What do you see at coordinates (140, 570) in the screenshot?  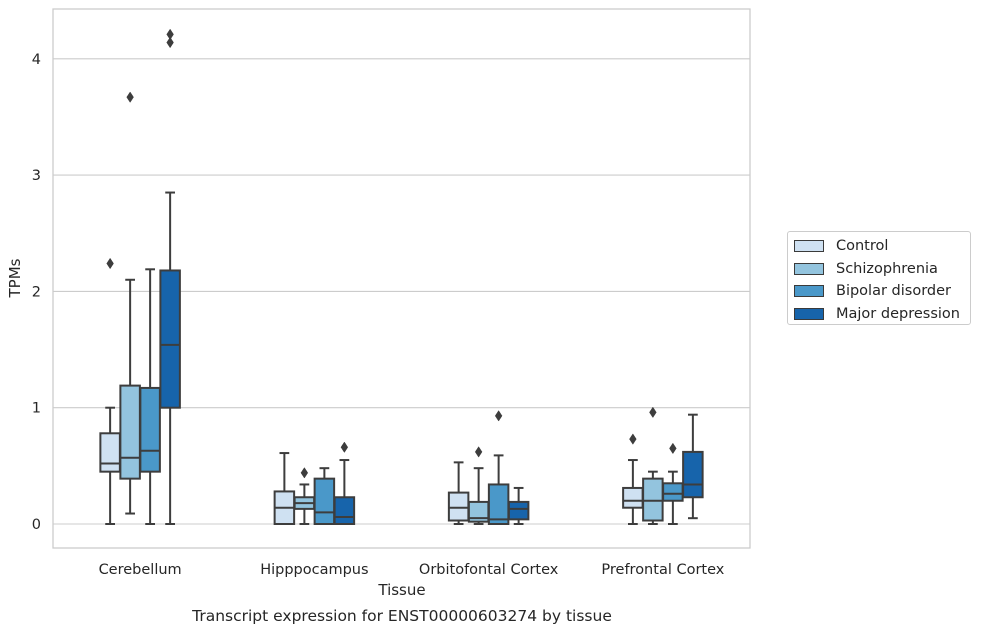 I see `x-tick-label-cerebellum: Cerebellum` at bounding box center [140, 570].